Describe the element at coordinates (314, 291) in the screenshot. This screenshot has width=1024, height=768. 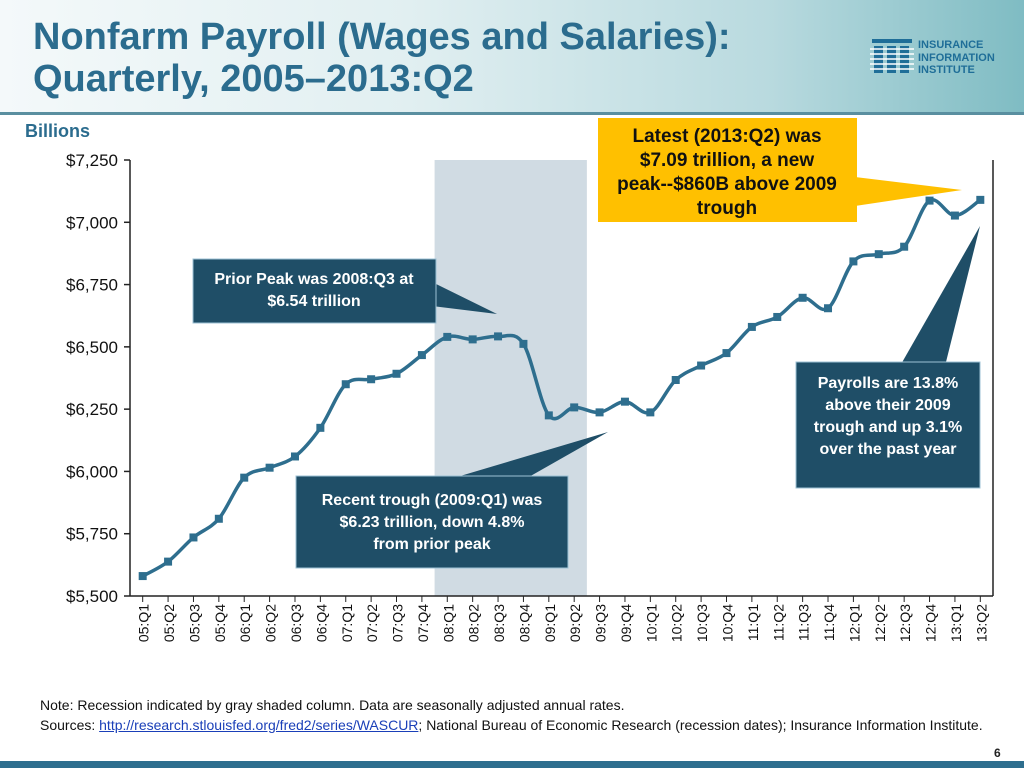
I see `prior-peak-callout-box` at that location.